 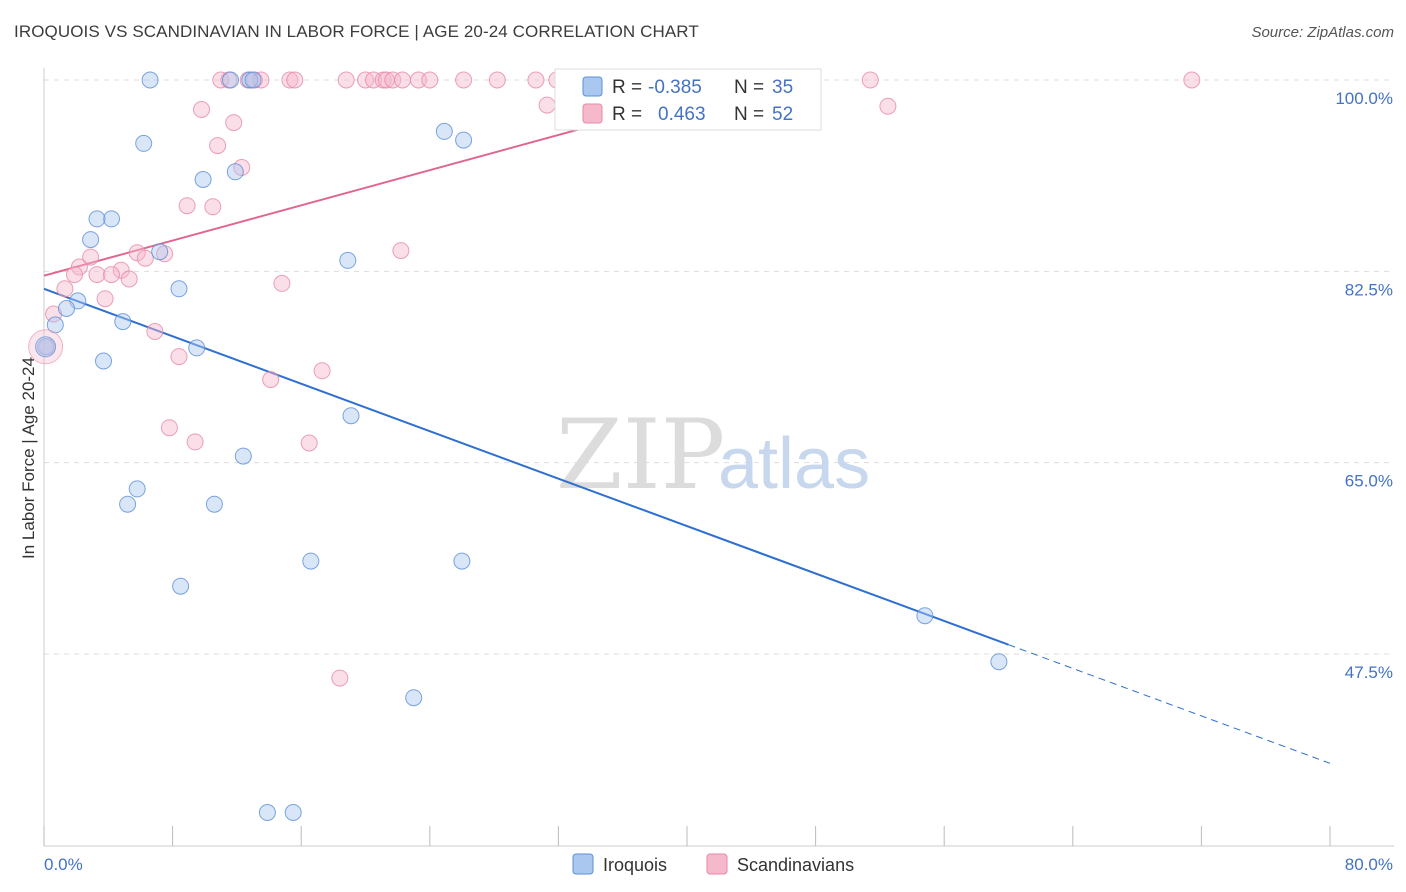 I want to click on legend-r-label-scandinavians: R =, so click(x=627, y=114).